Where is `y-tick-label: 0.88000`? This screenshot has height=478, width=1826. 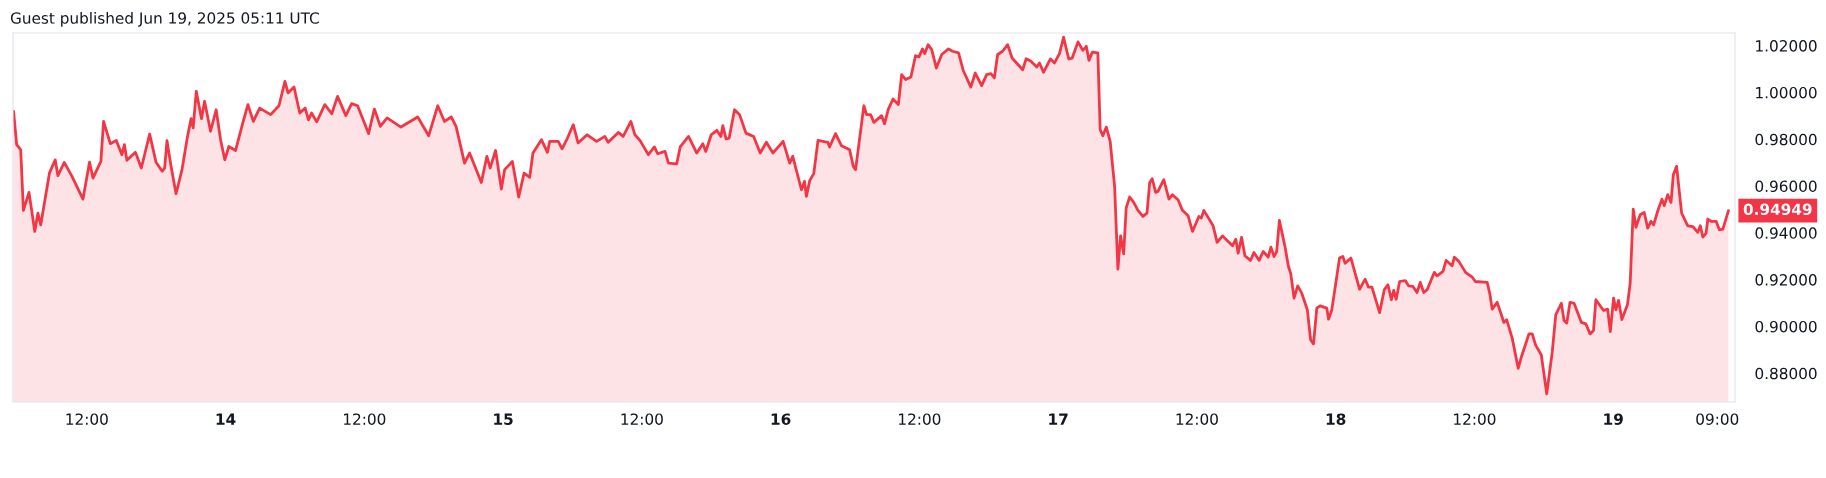
y-tick-label: 0.88000 is located at coordinates (1786, 373).